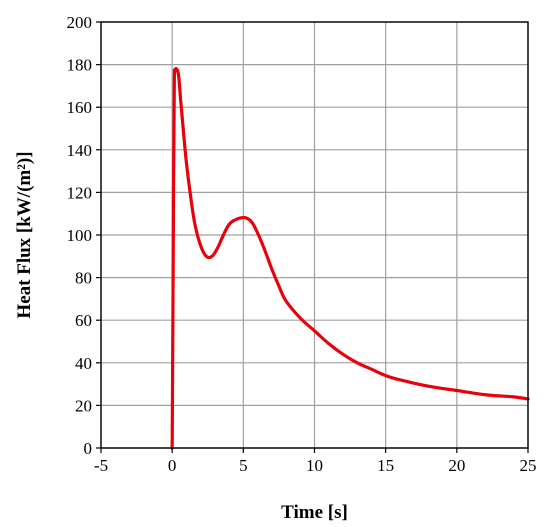 This screenshot has height=527, width=550. Describe the element at coordinates (88, 448) in the screenshot. I see `y-tick-label: 0` at that location.